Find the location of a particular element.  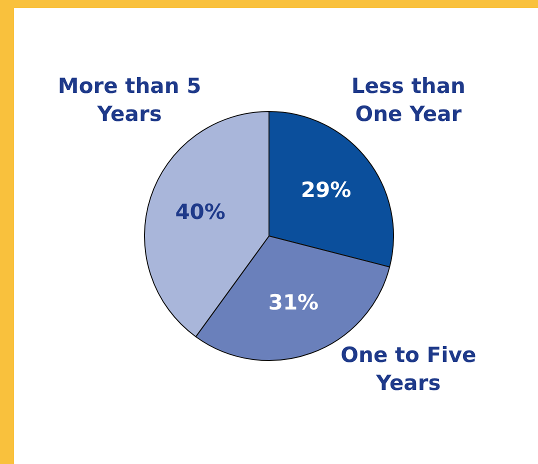

slice-label: Less than One Year is located at coordinates (408, 100).